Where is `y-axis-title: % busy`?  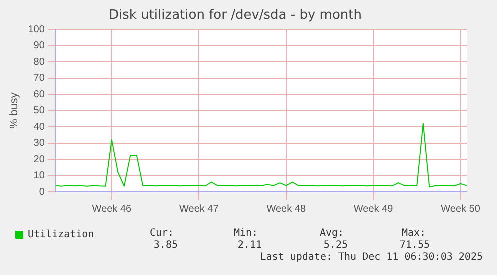
y-axis-title: % busy is located at coordinates (14, 110).